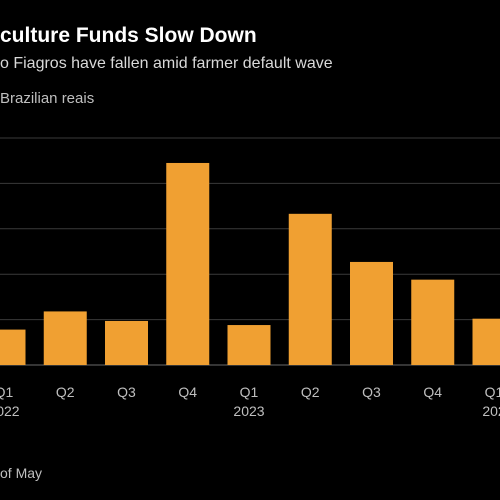 This screenshot has height=500, width=500. What do you see at coordinates (433, 322) in the screenshot?
I see `bar-q4-2023` at bounding box center [433, 322].